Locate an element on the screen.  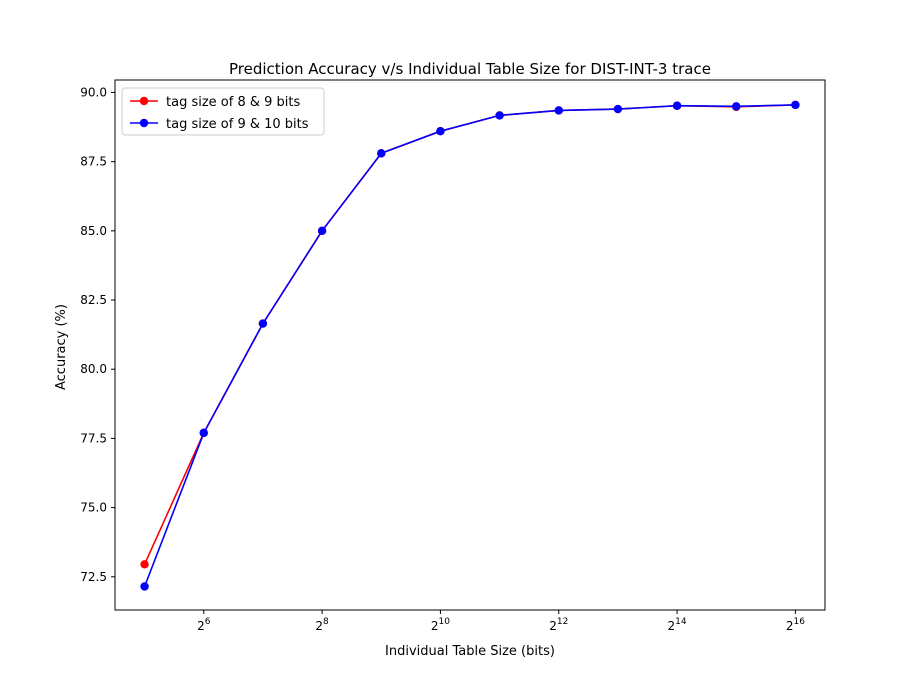
y-axis-label: Accuracy (%) is located at coordinates (61, 347).